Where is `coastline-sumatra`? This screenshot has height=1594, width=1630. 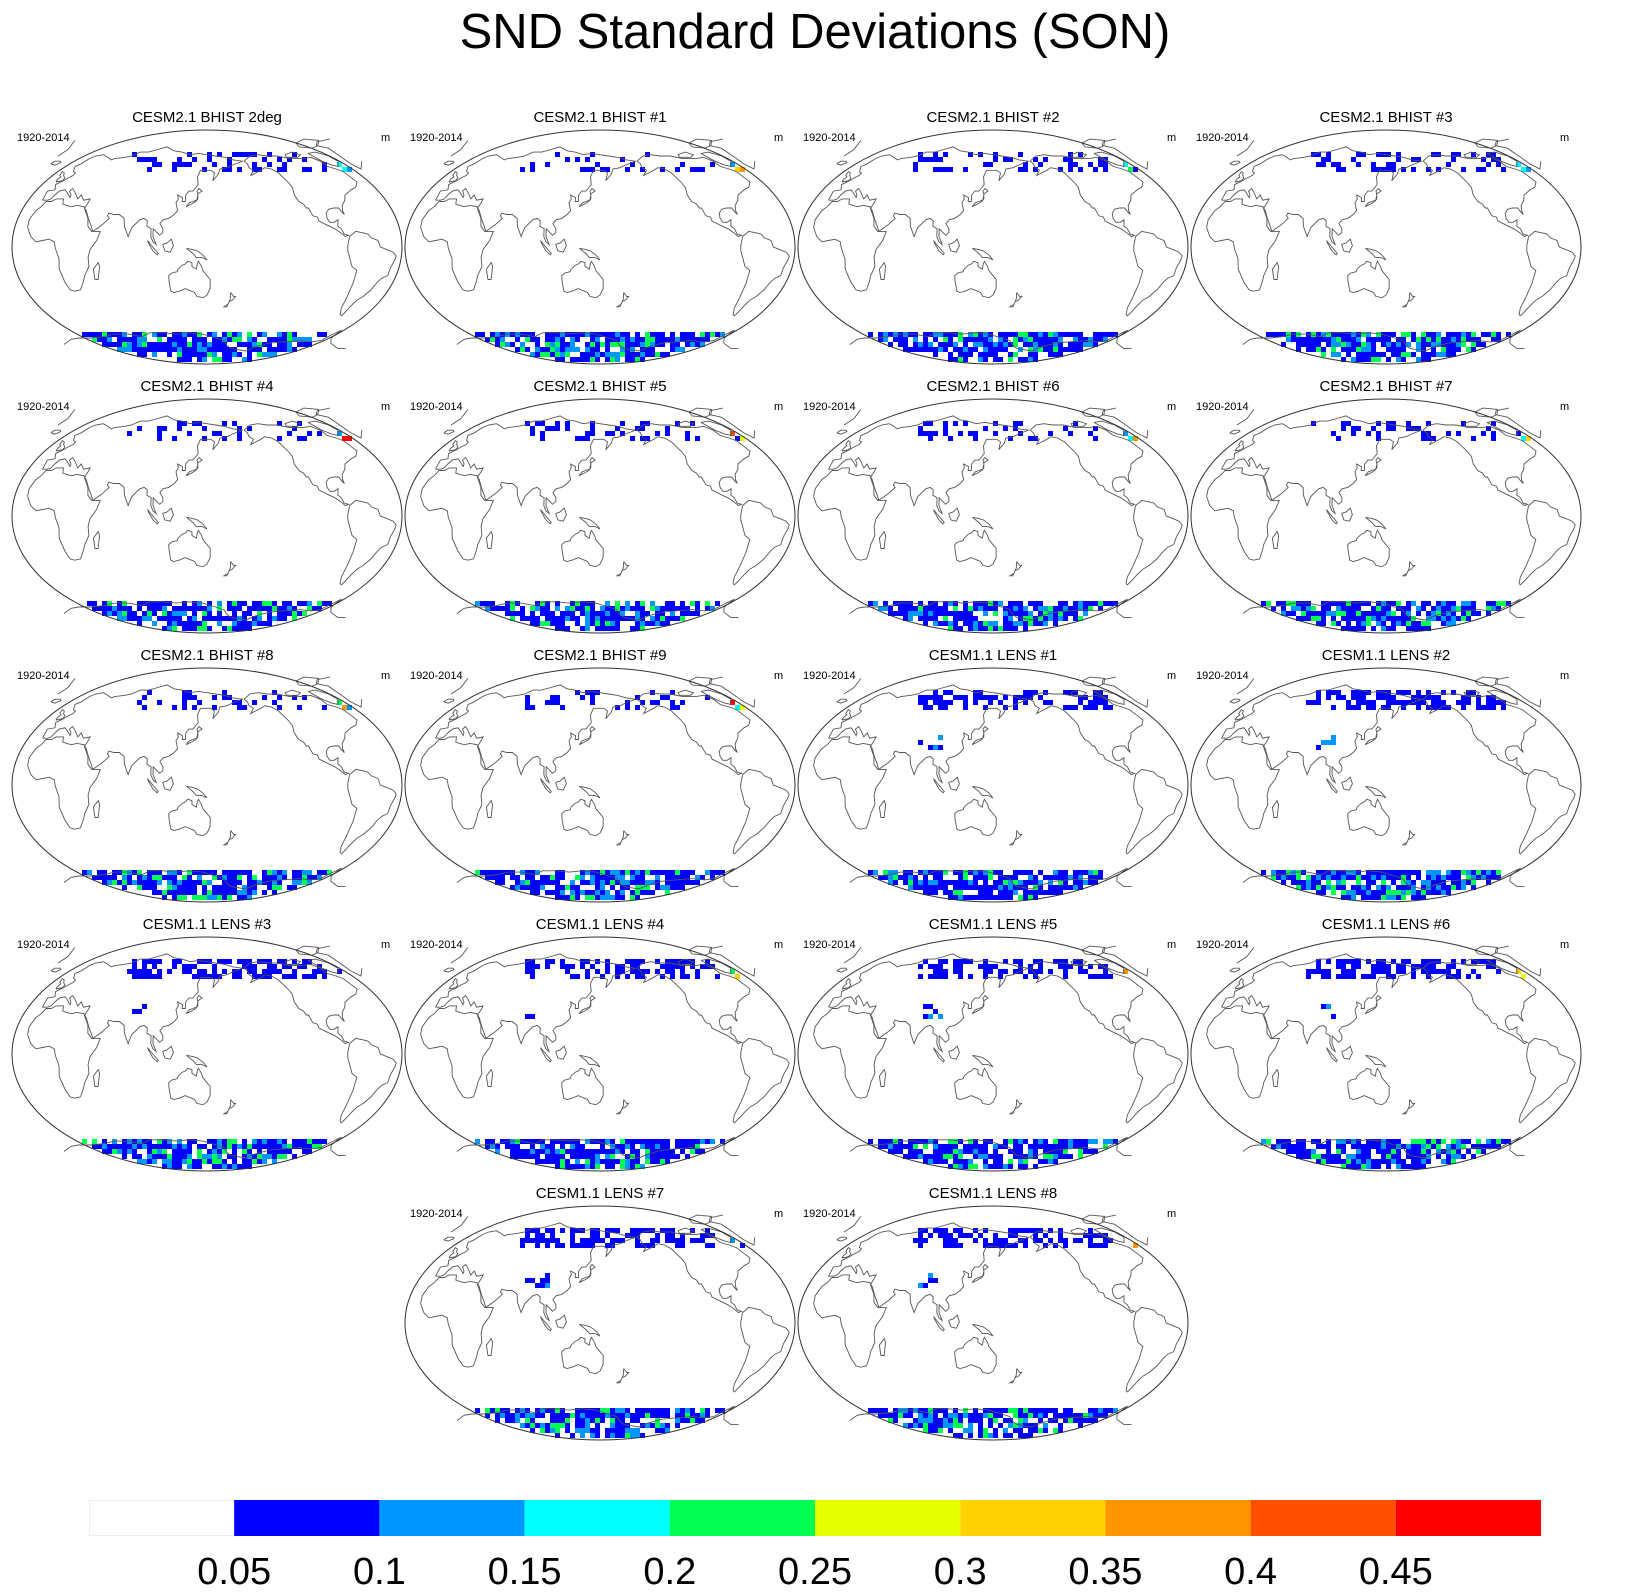
coastline-sumatra is located at coordinates (939, 786).